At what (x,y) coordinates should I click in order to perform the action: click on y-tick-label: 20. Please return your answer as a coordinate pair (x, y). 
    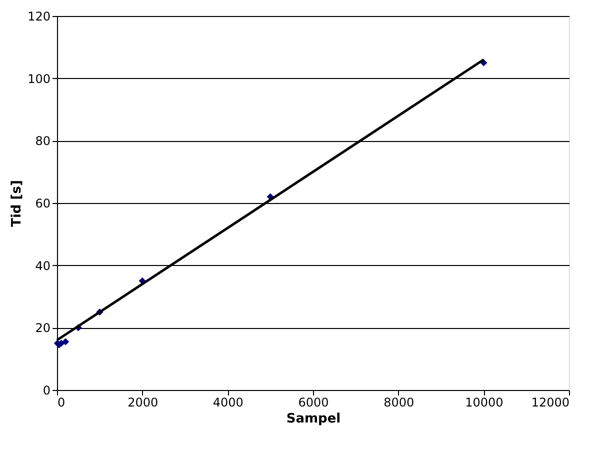
    Looking at the image, I should click on (42, 328).